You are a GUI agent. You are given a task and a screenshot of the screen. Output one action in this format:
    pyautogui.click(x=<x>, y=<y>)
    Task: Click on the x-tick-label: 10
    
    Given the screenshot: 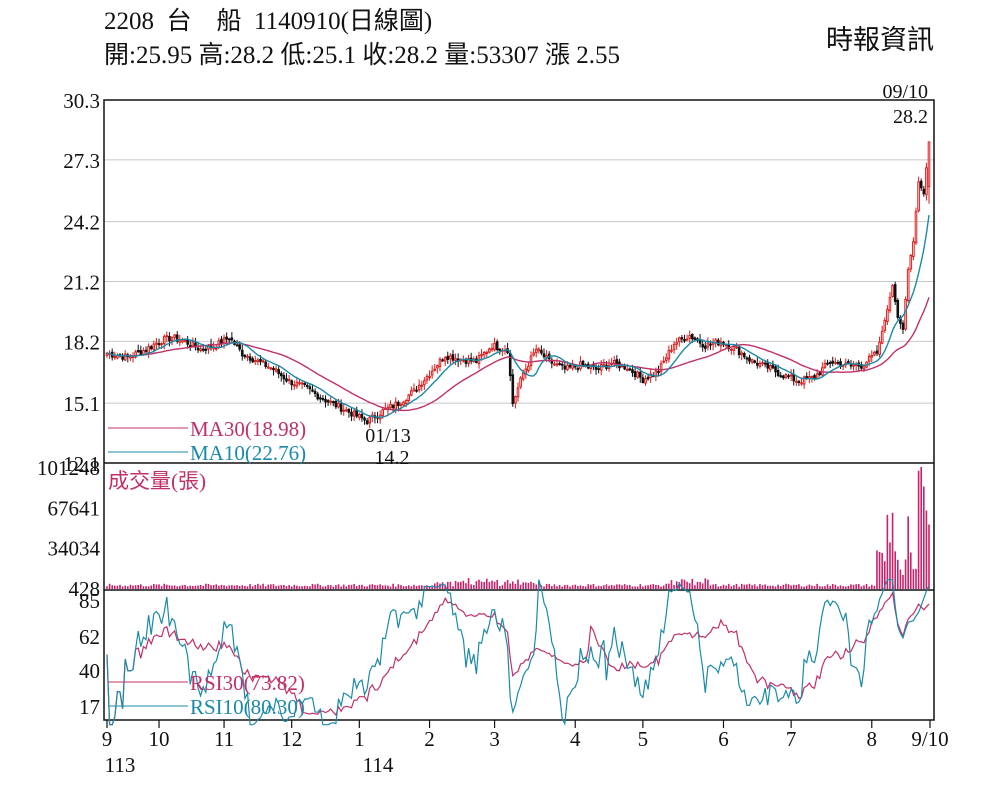 What is the action you would take?
    pyautogui.click(x=159, y=739)
    